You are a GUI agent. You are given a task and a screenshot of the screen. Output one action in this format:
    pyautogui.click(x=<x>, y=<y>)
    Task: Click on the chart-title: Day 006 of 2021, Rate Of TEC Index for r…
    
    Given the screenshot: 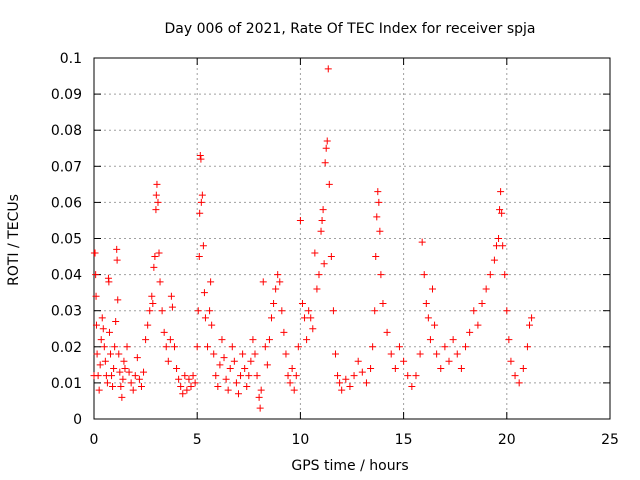 What is the action you would take?
    pyautogui.click(x=349, y=29)
    